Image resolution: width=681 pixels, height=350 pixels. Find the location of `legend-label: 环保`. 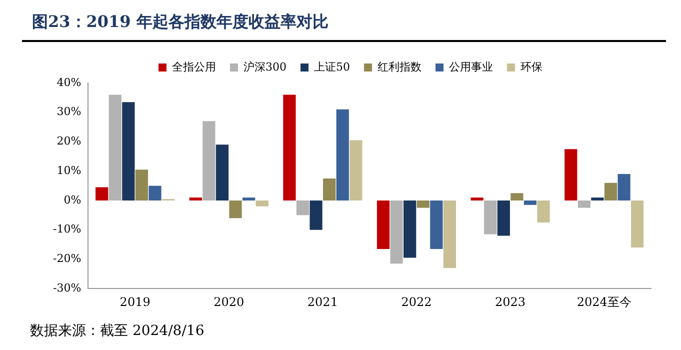

legend-label: 环保 is located at coordinates (531, 67).